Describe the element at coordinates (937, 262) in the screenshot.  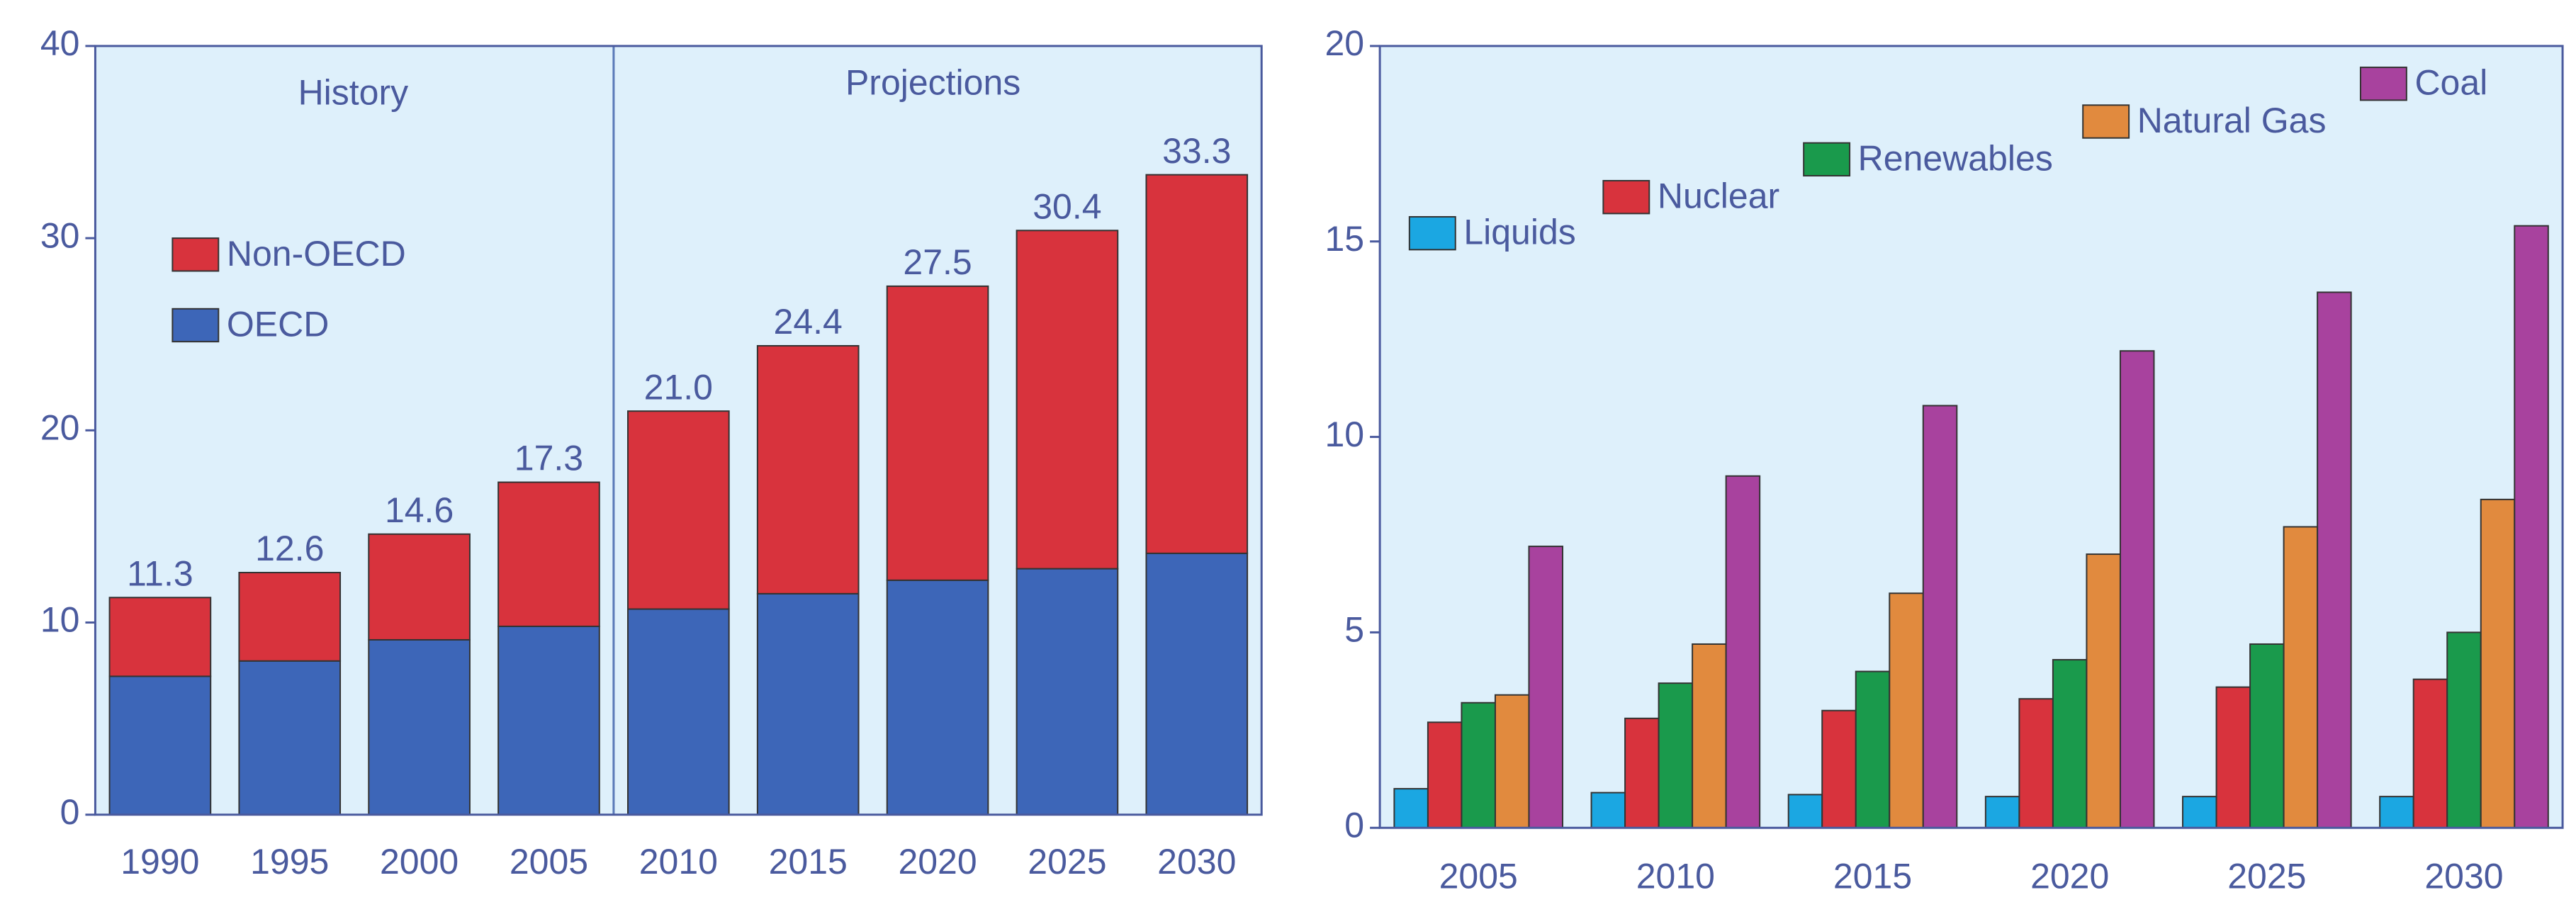
I see `total-label: 27.5` at that location.